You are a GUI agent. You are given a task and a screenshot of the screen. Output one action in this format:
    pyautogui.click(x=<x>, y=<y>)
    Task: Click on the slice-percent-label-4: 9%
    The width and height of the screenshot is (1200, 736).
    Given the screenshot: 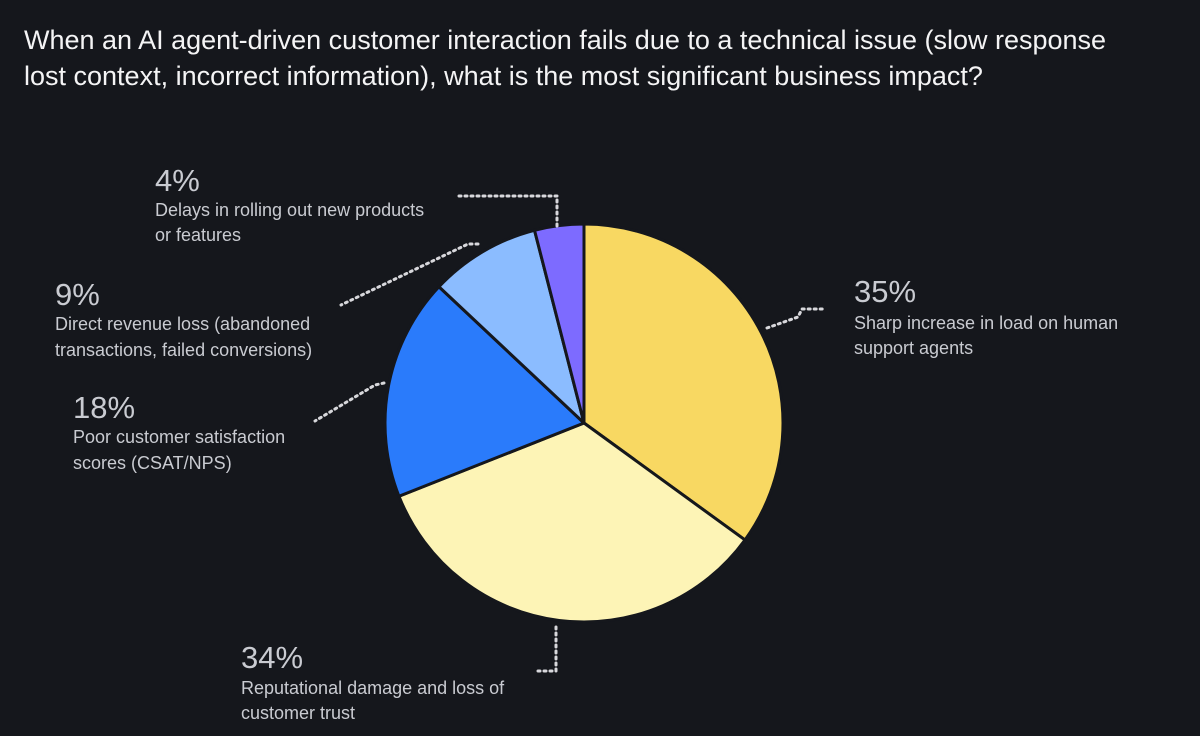 What is the action you would take?
    pyautogui.click(x=77, y=294)
    